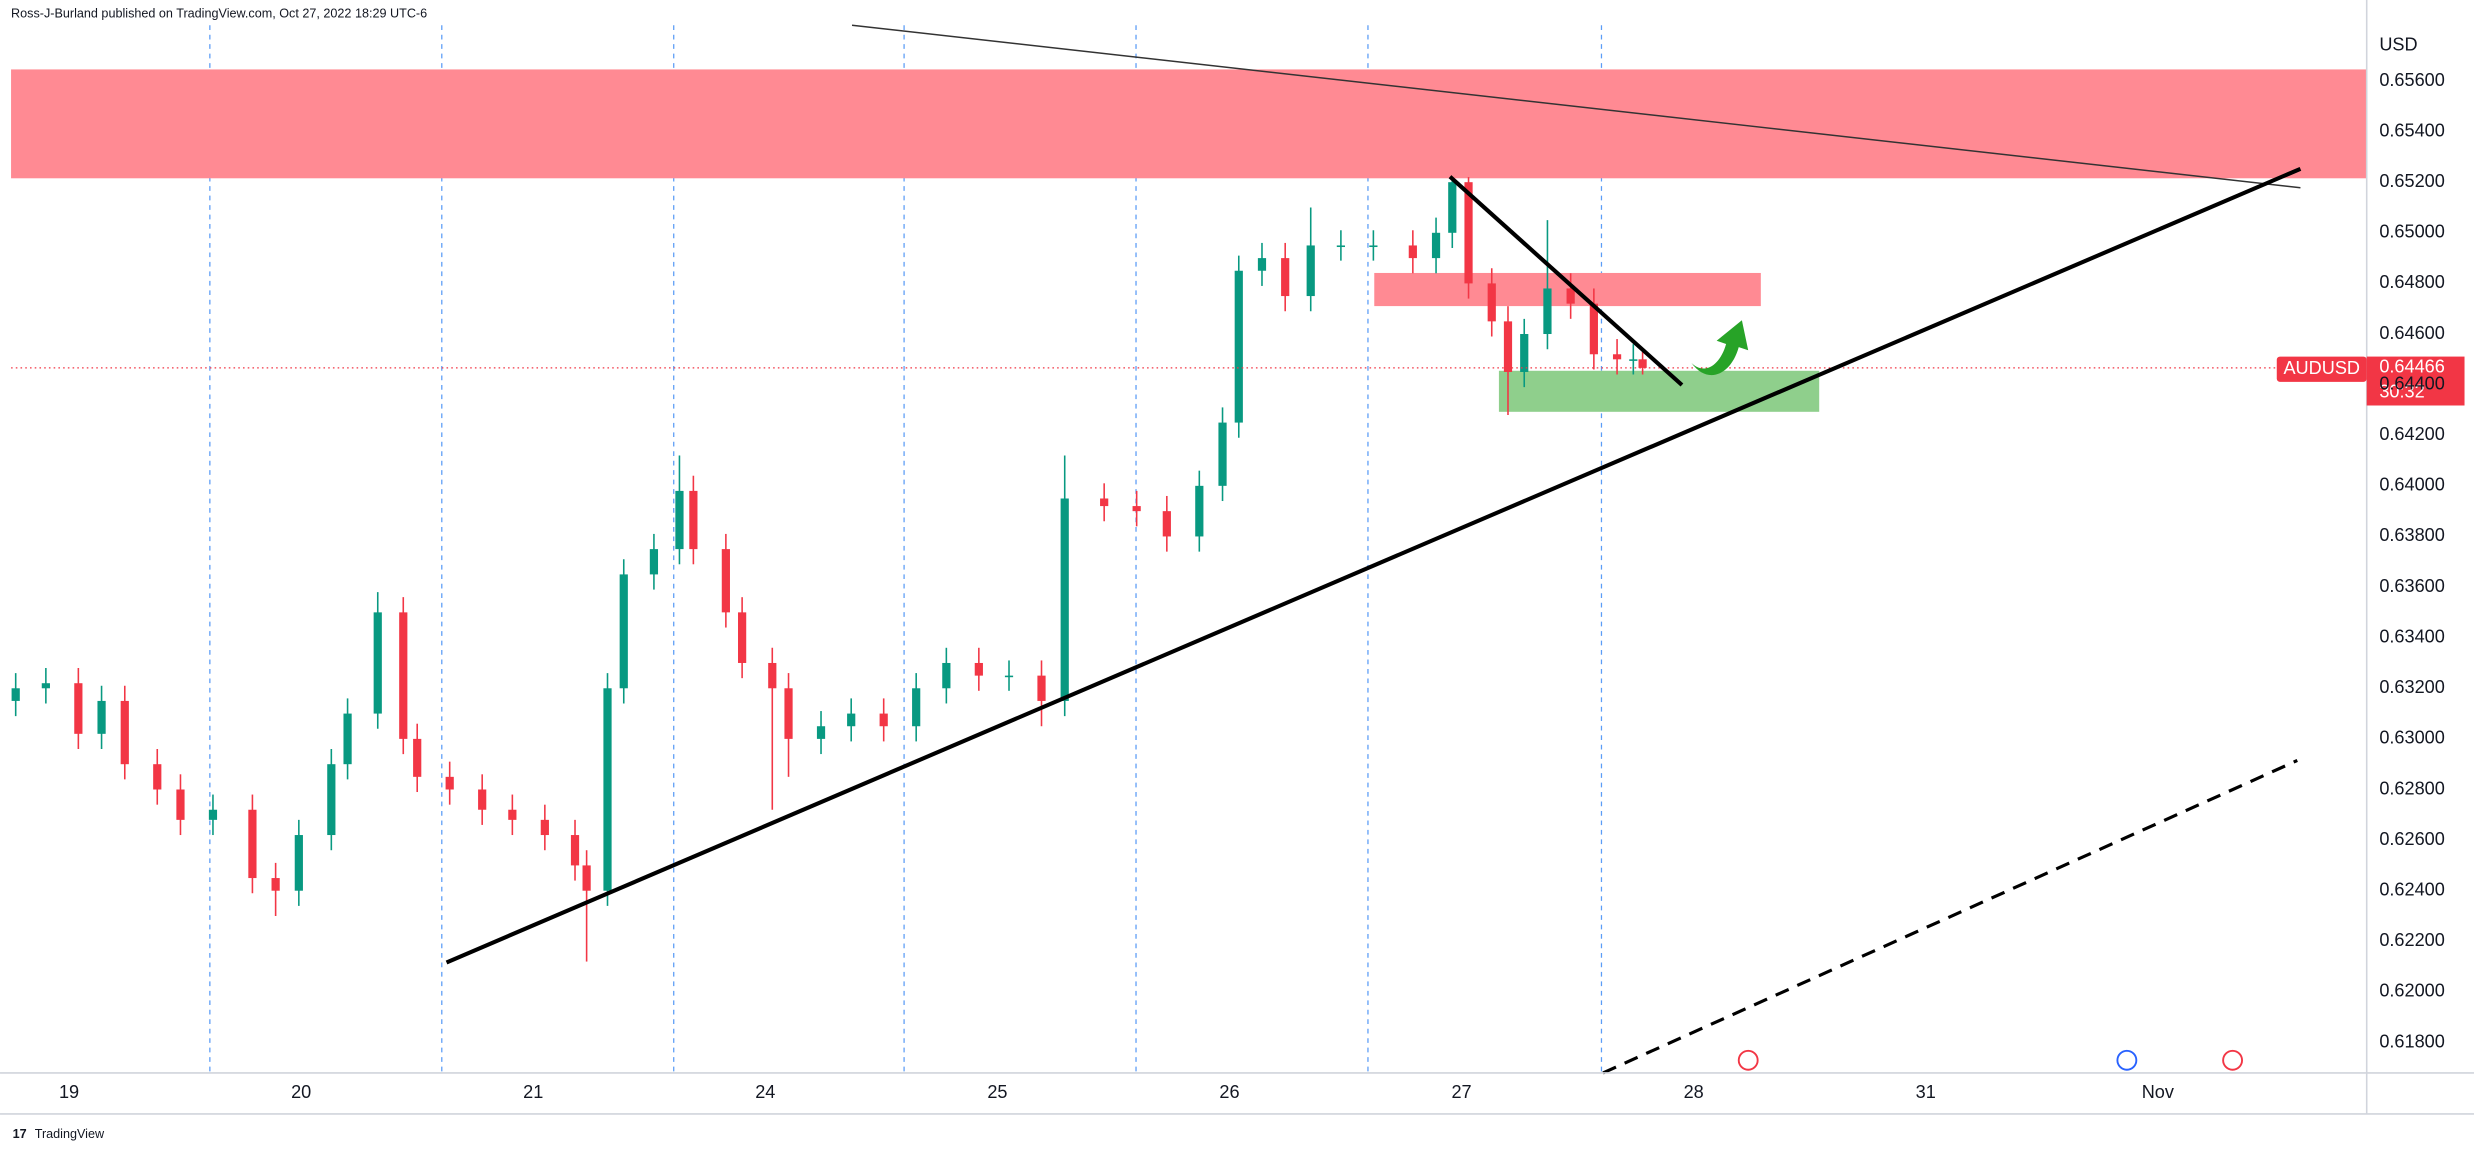  What do you see at coordinates (1576, 106) in the screenshot?
I see `trend-line-thin` at bounding box center [1576, 106].